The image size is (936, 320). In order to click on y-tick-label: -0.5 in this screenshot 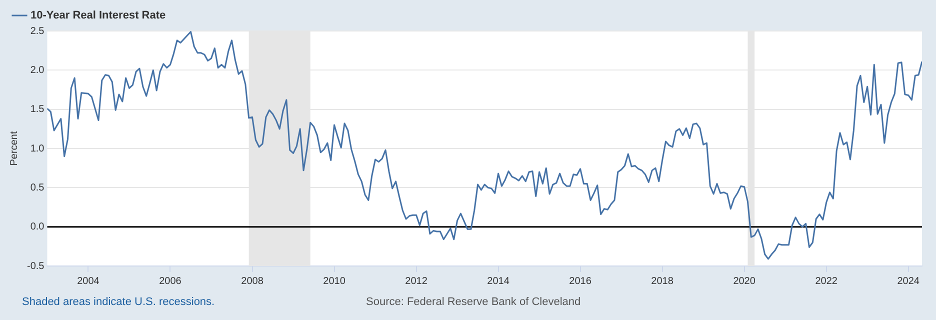, I will do `click(35, 266)`.